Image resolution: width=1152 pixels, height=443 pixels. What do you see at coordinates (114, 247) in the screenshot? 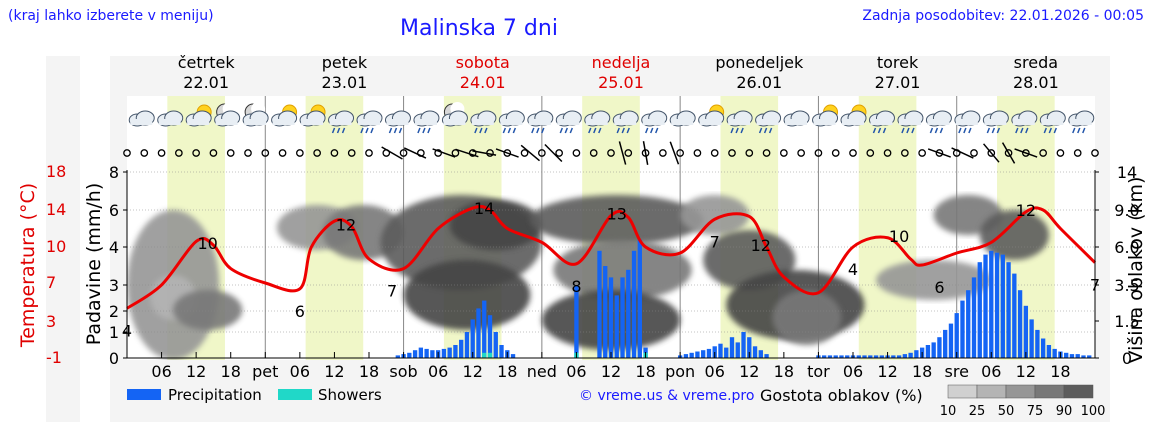
I see `left-tick-label: 4` at bounding box center [114, 247].